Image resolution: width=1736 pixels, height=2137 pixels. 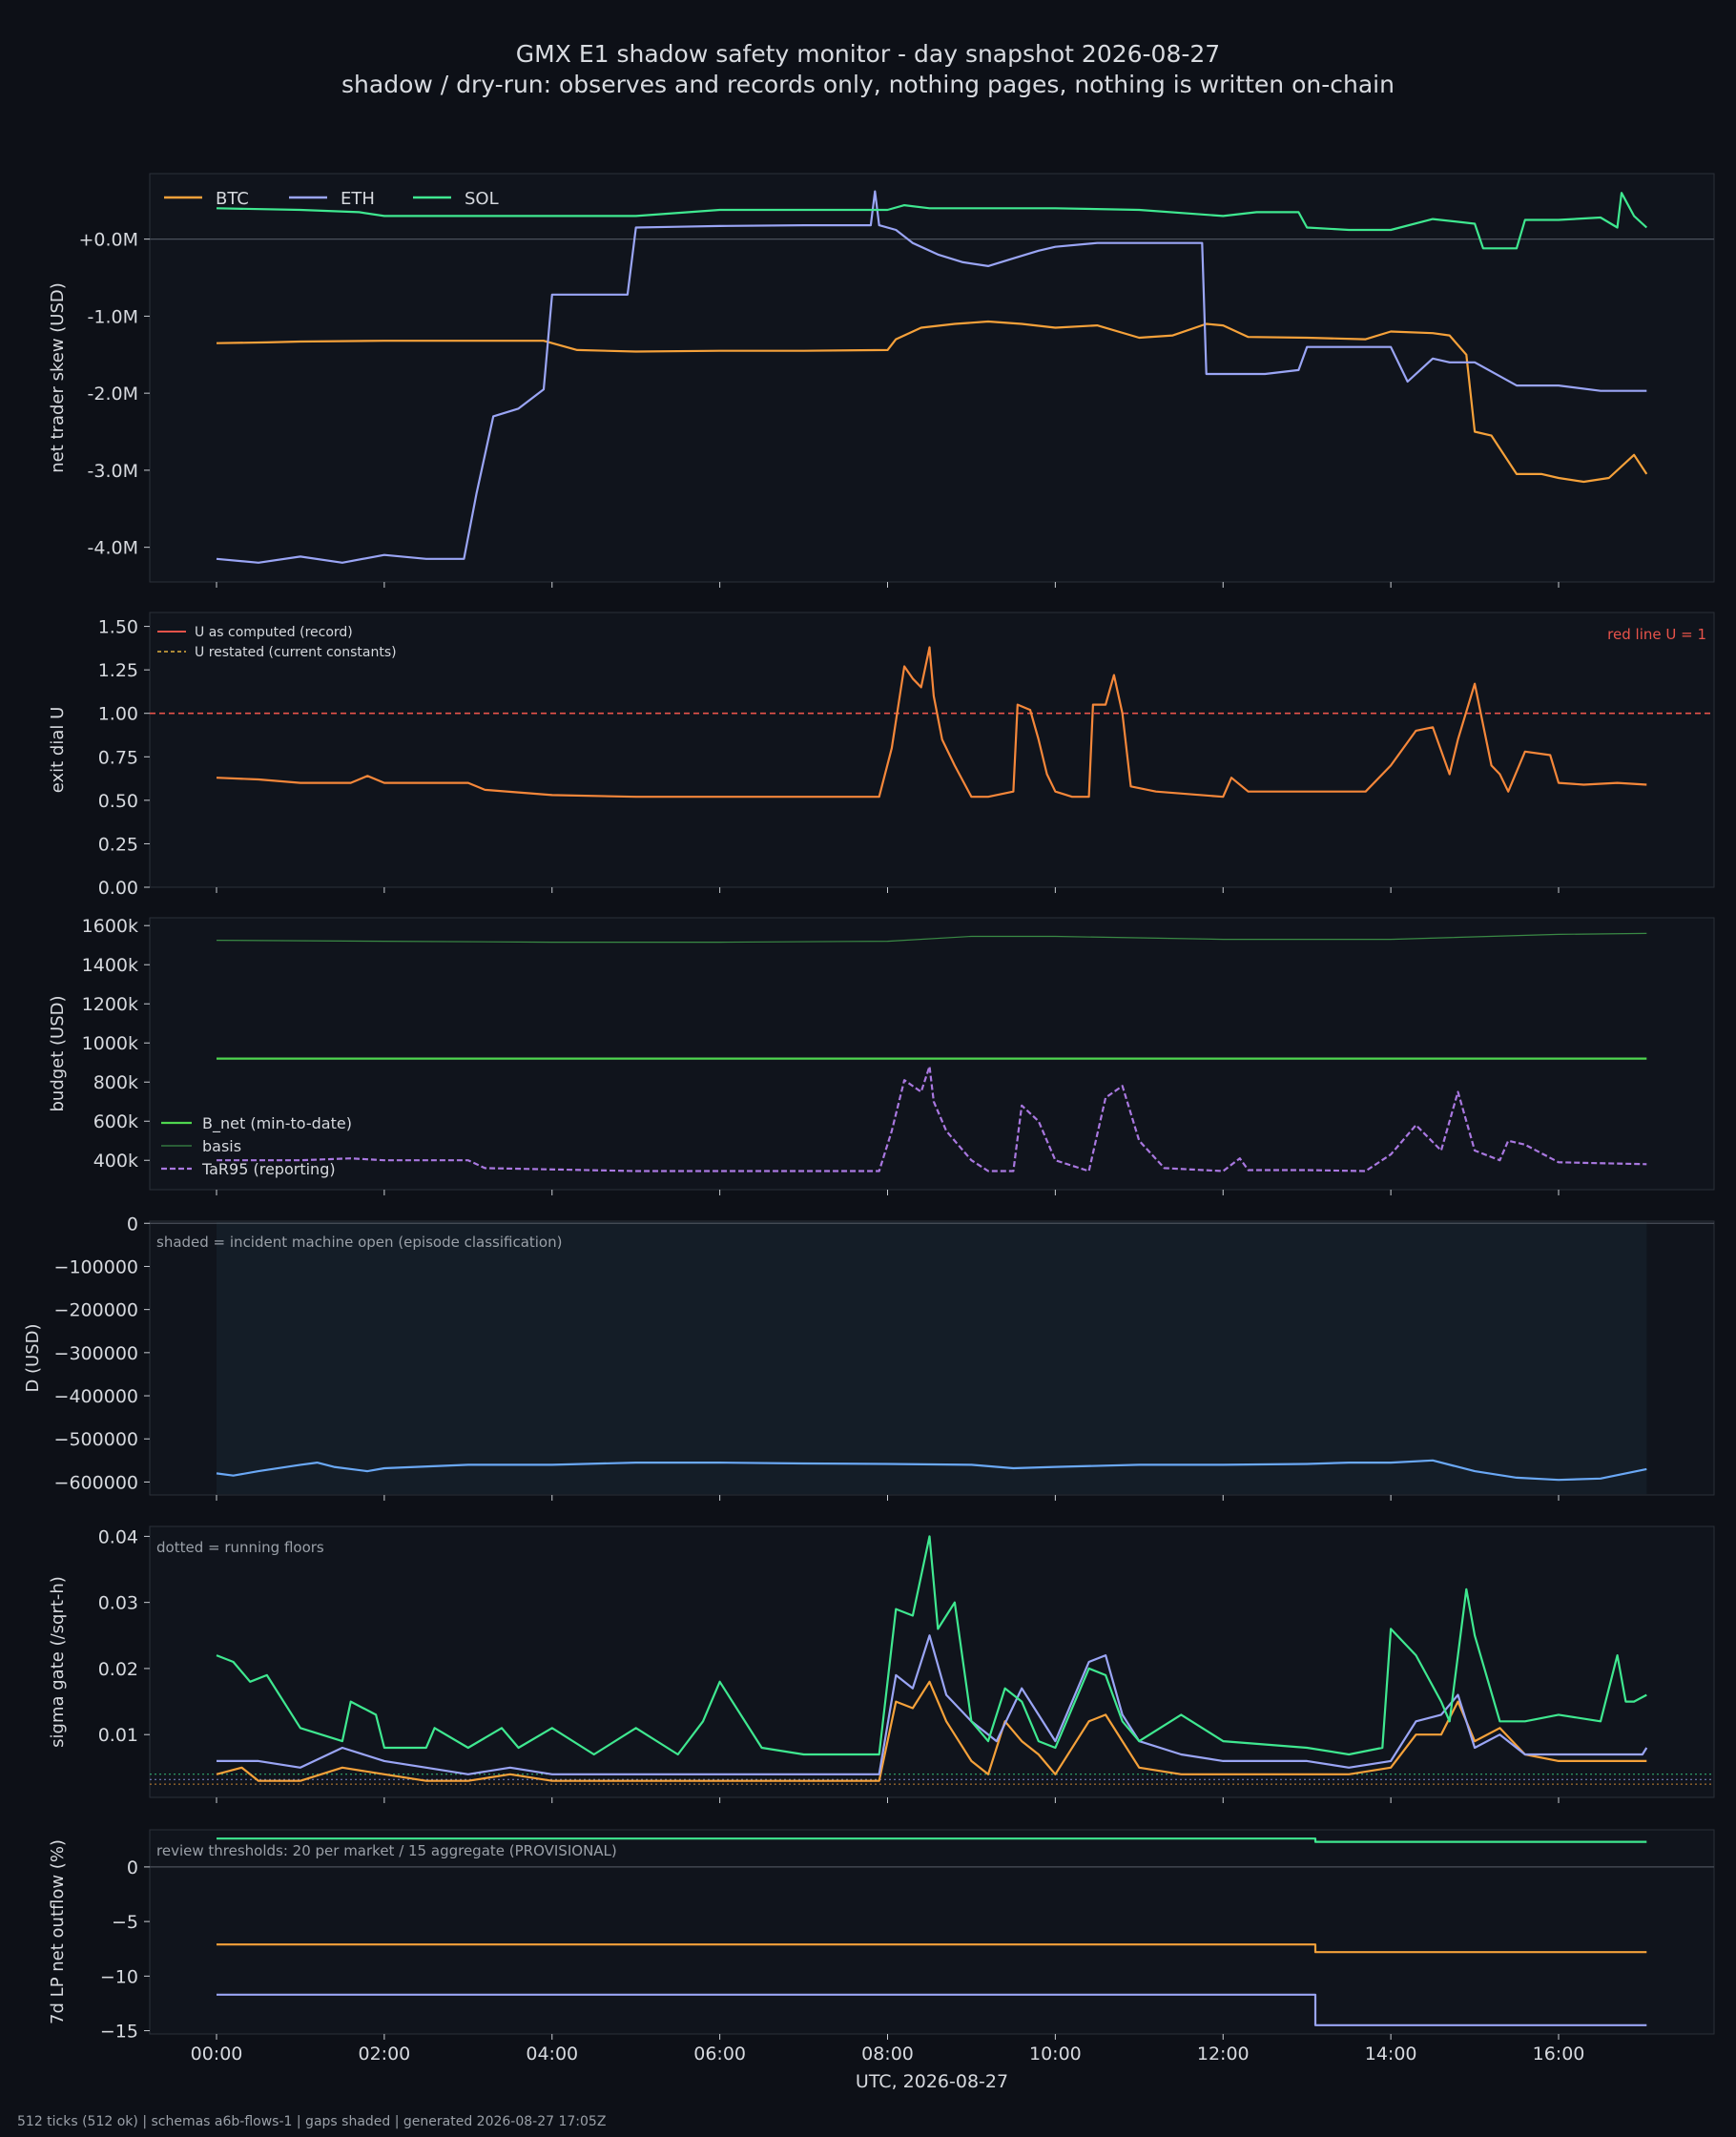 What do you see at coordinates (1223, 2054) in the screenshot?
I see `x-tick-label: 12:00` at bounding box center [1223, 2054].